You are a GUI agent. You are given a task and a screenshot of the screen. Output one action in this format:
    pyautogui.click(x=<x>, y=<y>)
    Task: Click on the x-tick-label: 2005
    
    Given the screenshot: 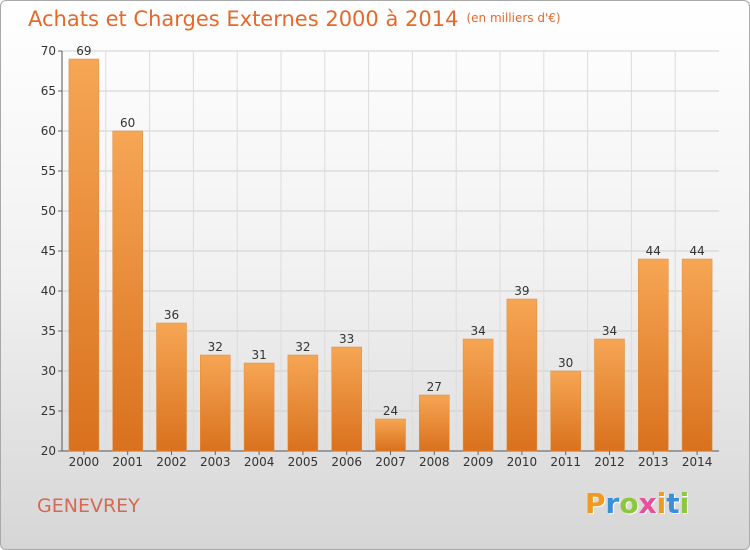 What is the action you would take?
    pyautogui.click(x=303, y=462)
    